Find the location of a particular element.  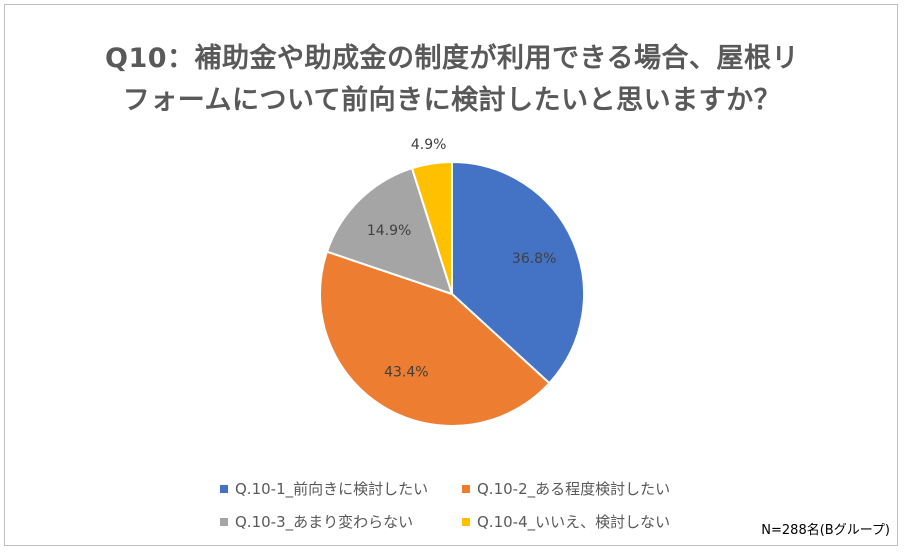

data-label-4: 4.9% is located at coordinates (429, 145).